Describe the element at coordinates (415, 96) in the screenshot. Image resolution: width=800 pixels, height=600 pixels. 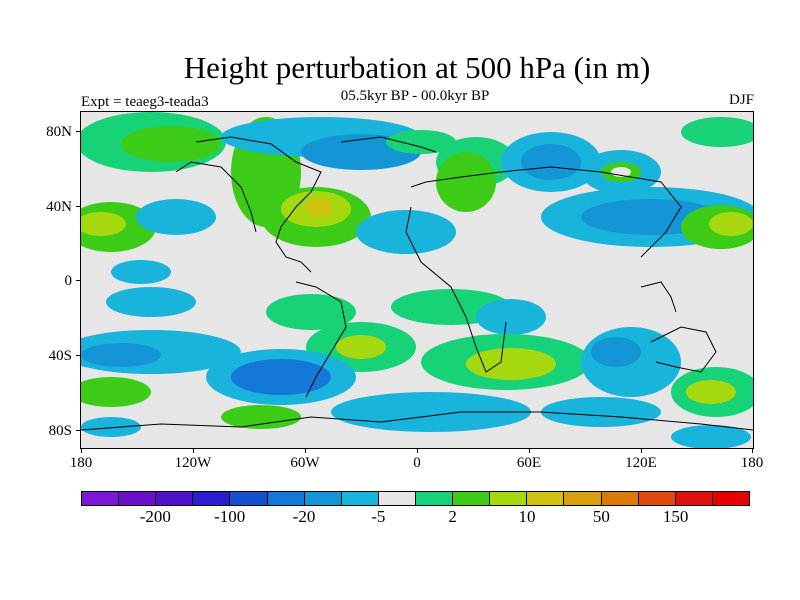
I see `chart-subtitle: 05.5kyr BP - 00.0kyr BP` at that location.